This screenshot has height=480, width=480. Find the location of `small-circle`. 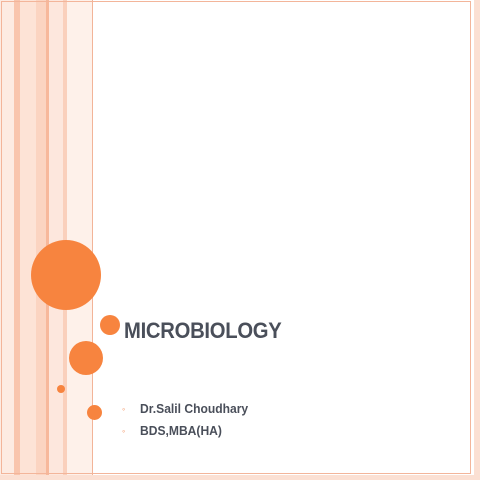

small-circle is located at coordinates (110, 325).